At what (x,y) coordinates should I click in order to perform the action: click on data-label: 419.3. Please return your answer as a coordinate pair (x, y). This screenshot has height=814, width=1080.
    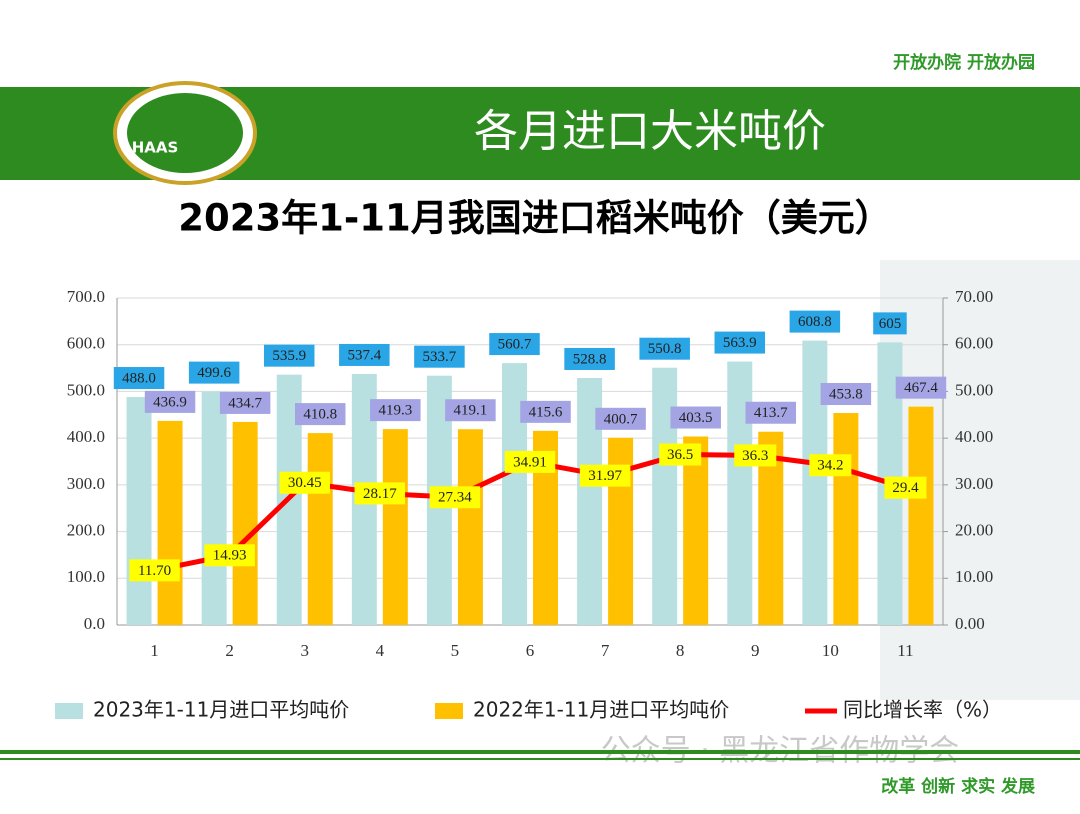
    Looking at the image, I should click on (395, 411).